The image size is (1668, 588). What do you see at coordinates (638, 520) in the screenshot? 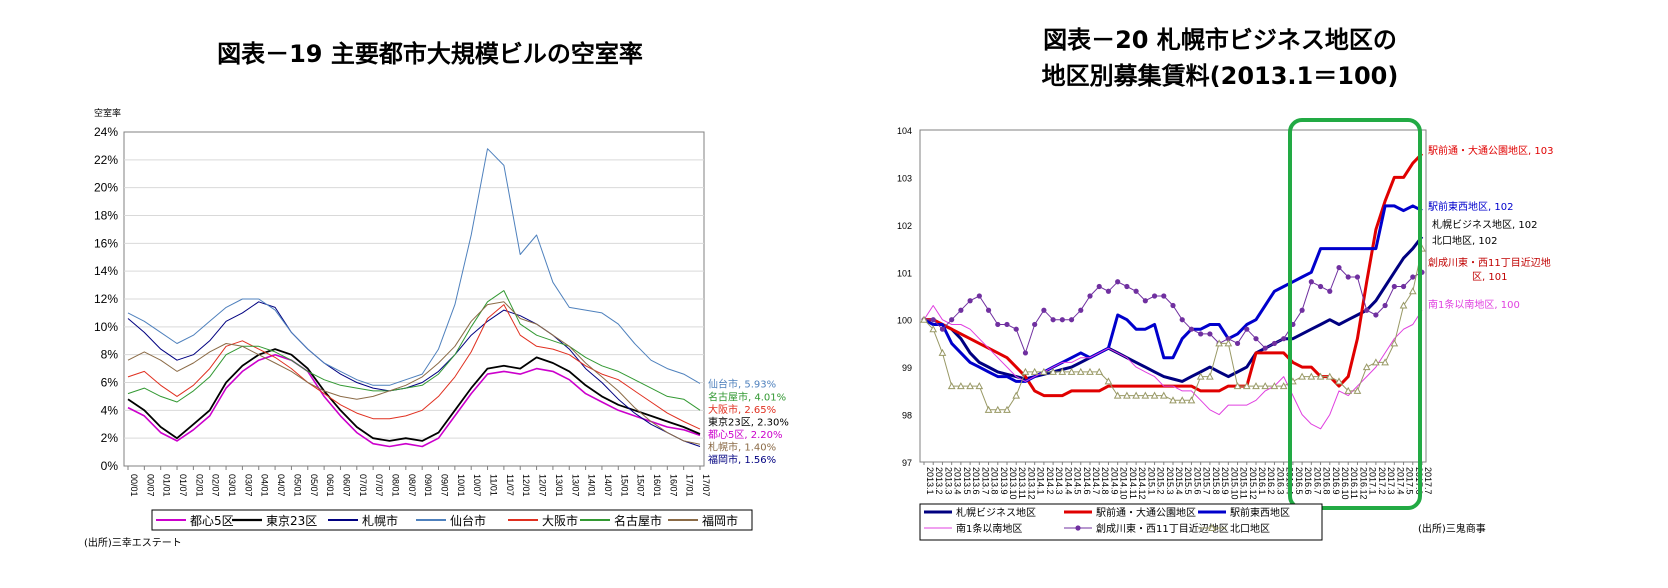
I see `left-legend-label: 名古屋市` at bounding box center [638, 520].